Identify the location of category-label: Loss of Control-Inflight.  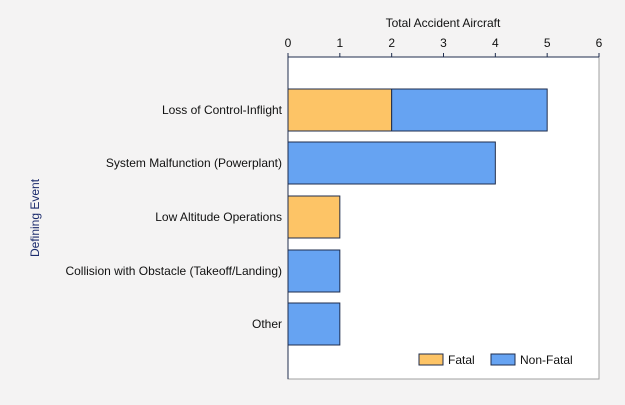
(222, 110).